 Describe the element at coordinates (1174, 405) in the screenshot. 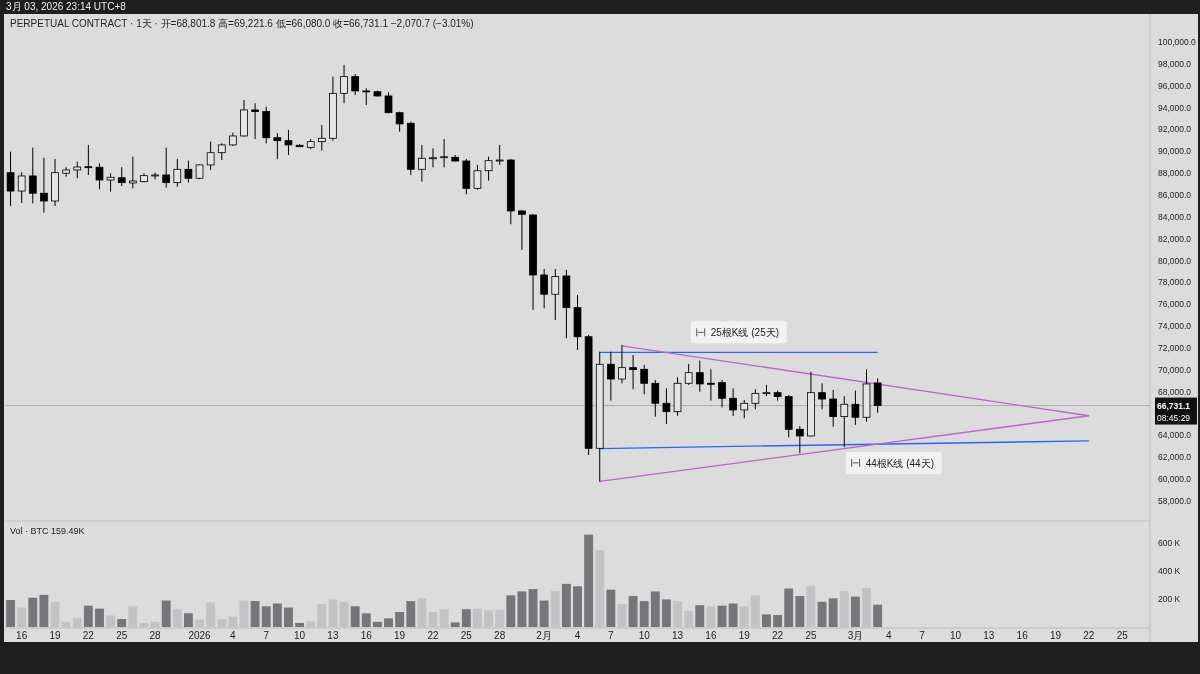

I see `ref-line-label: 66,731.1` at that location.